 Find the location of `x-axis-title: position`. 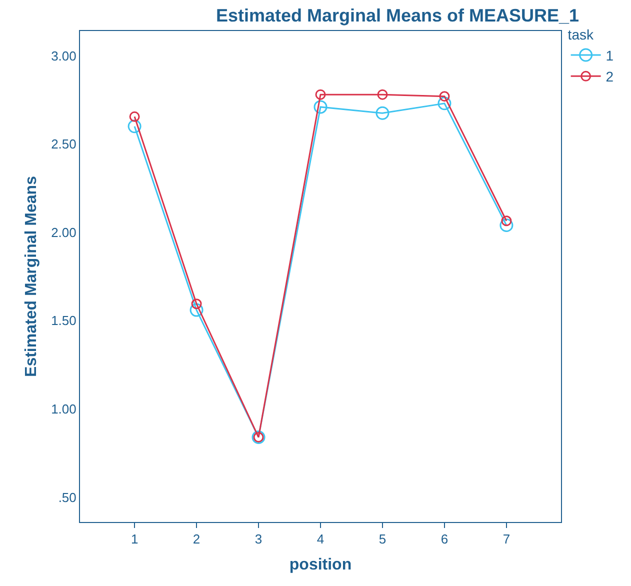

x-axis-title: position is located at coordinates (320, 565).